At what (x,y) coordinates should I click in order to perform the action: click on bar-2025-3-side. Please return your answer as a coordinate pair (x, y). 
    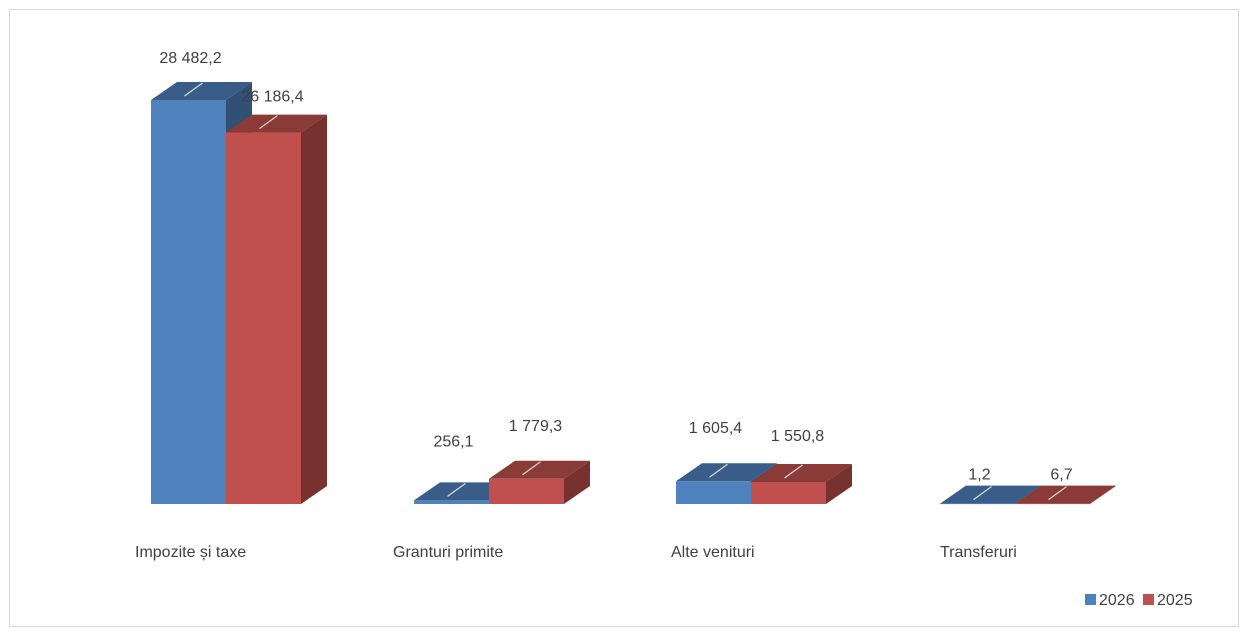
    Looking at the image, I should click on (1103, 494).